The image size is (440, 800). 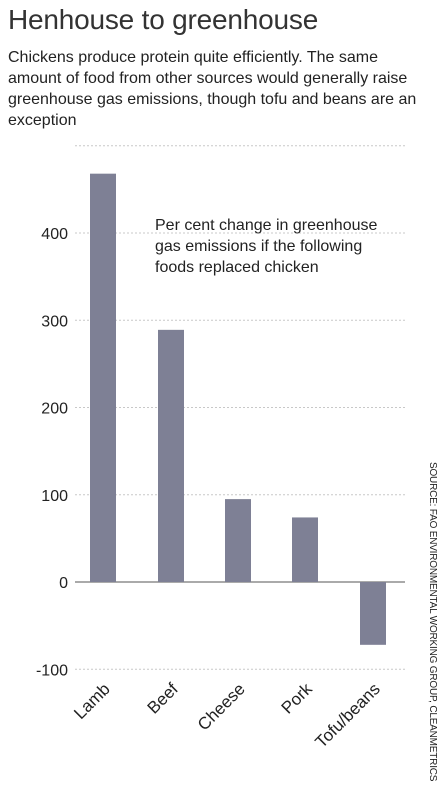 What do you see at coordinates (63, 583) in the screenshot?
I see `y-tick-label: 0` at bounding box center [63, 583].